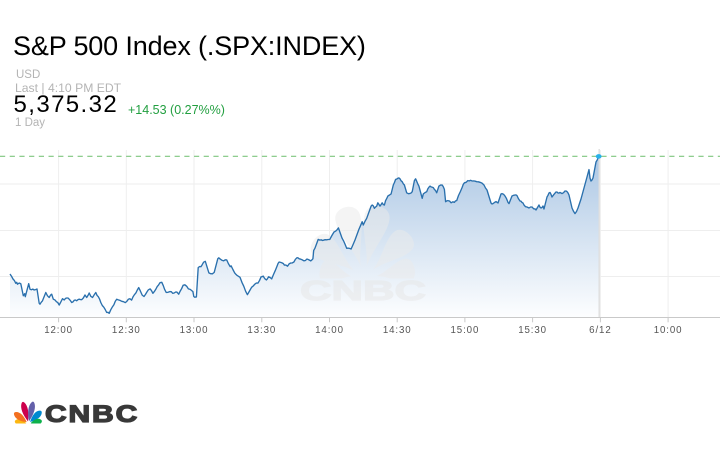 This screenshot has height=450, width=720. What do you see at coordinates (126, 330) in the screenshot?
I see `svg-text: 12:30` at bounding box center [126, 330].